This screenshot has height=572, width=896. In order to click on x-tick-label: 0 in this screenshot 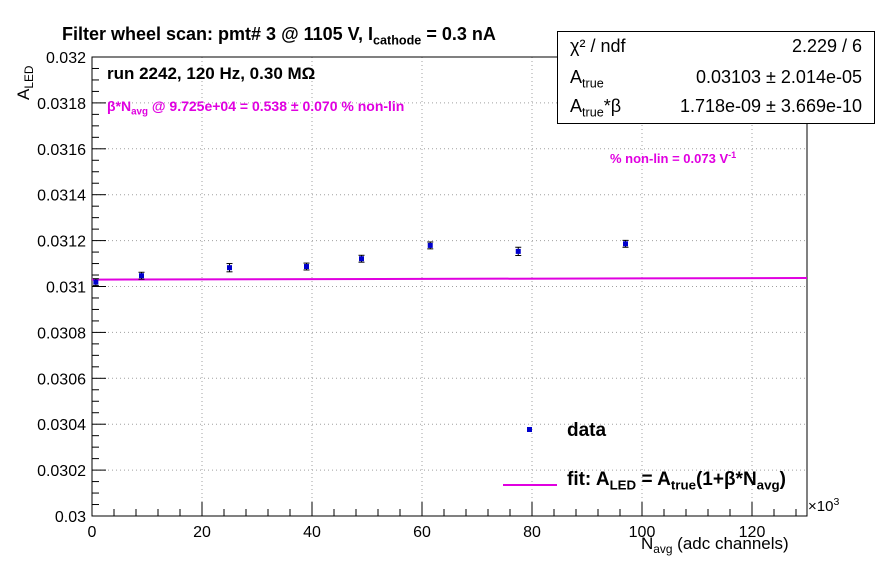, I will do `click(92, 532)`.